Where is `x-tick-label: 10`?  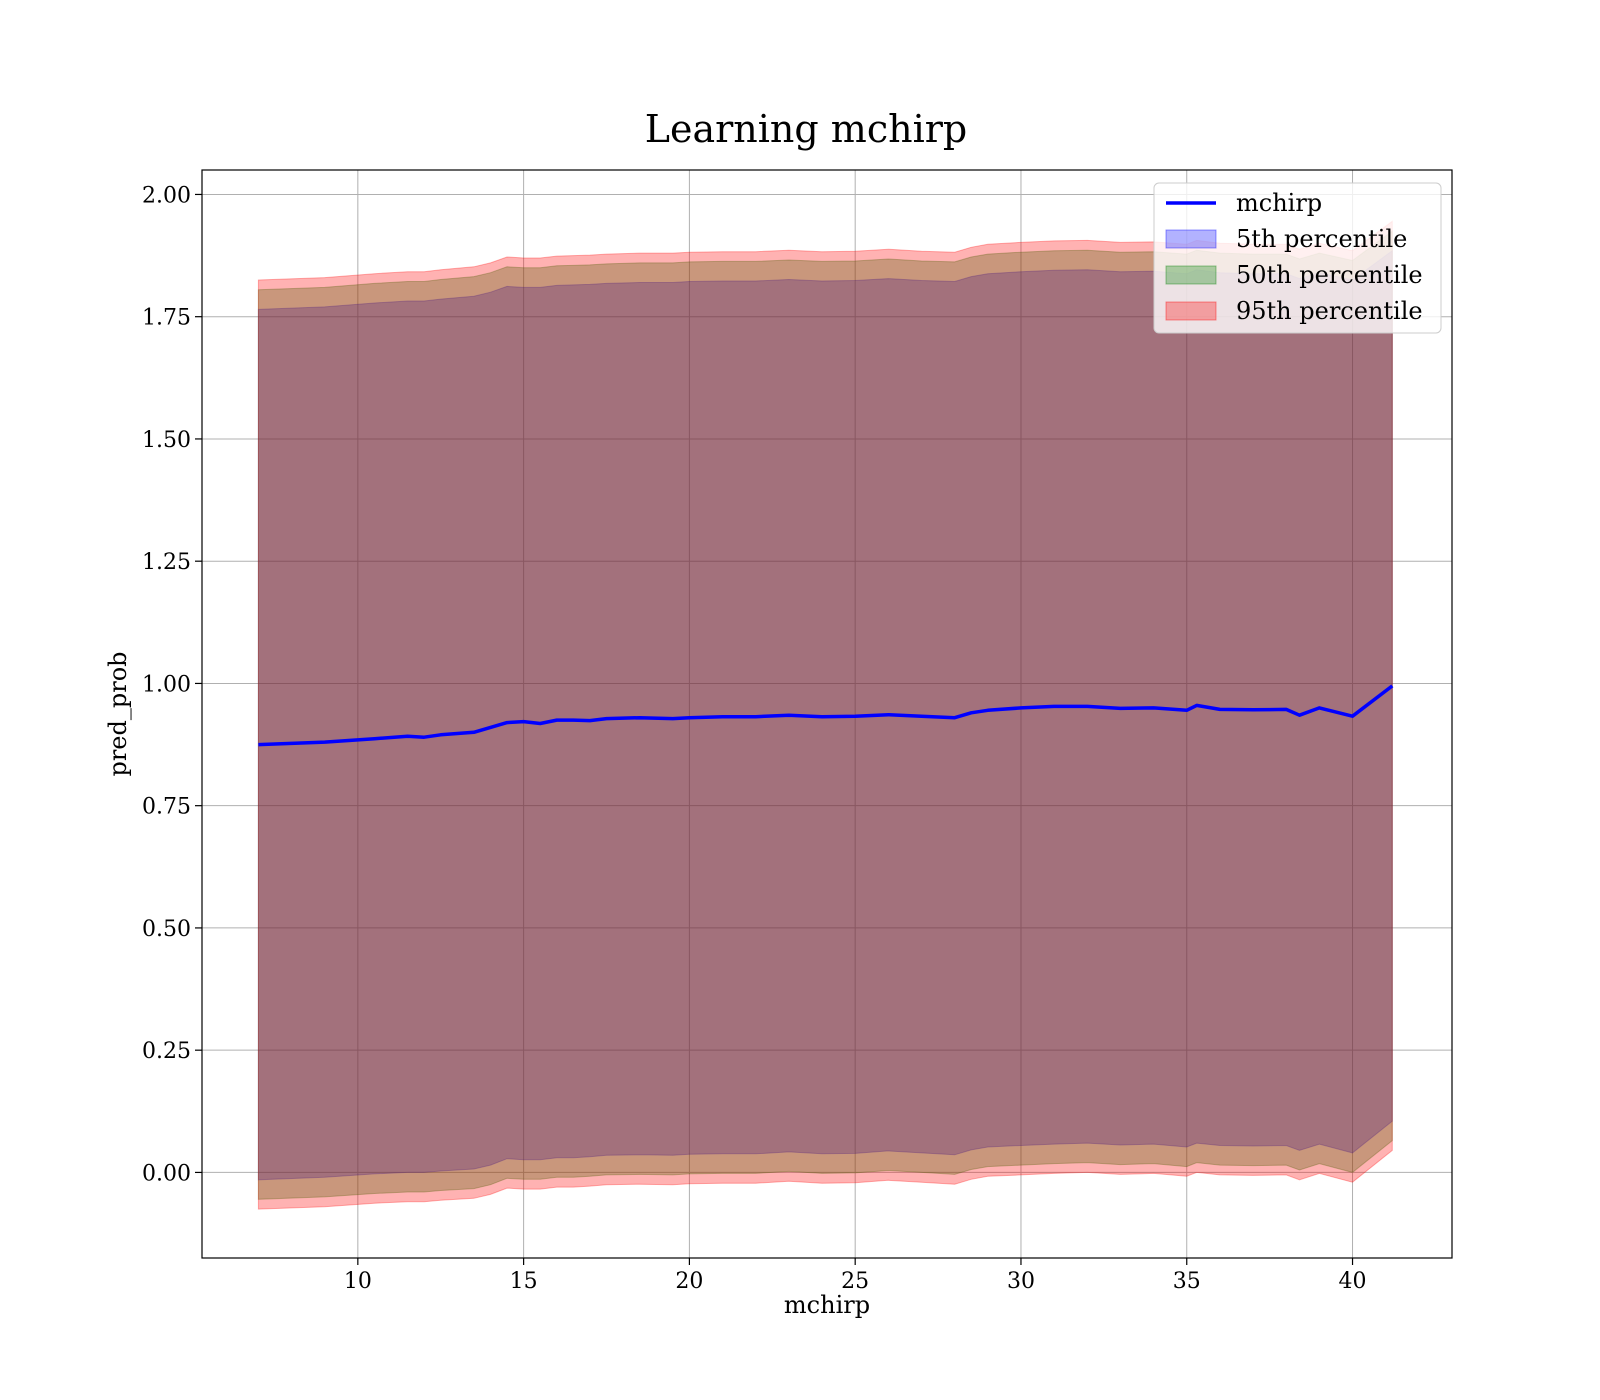 x-tick-label: 10 is located at coordinates (358, 1281).